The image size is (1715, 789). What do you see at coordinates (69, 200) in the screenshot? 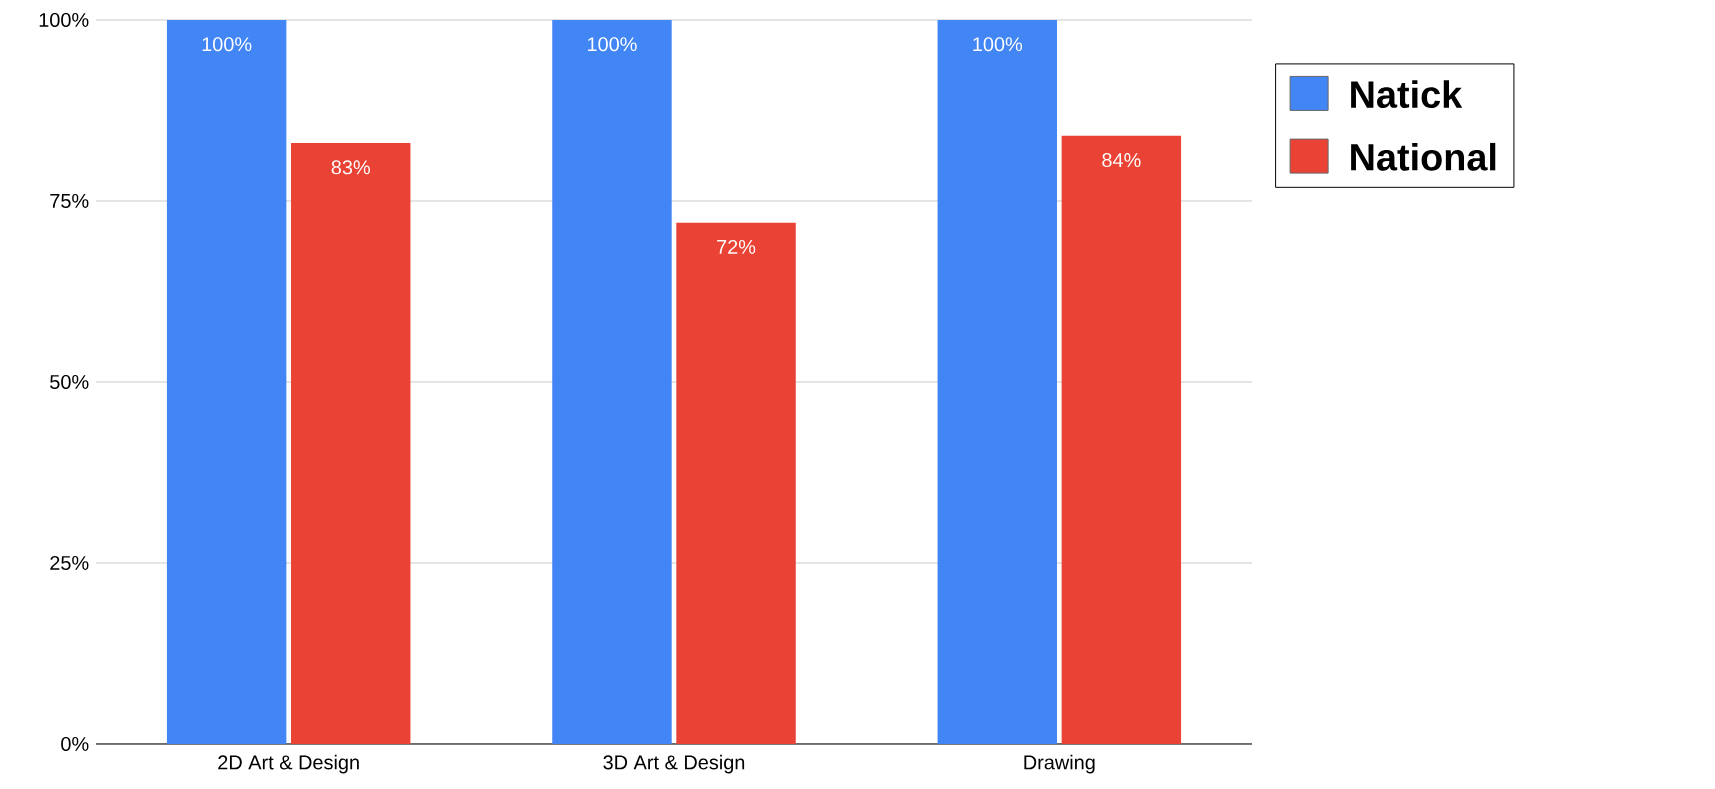
I see `y-tick-label: 75%` at bounding box center [69, 200].